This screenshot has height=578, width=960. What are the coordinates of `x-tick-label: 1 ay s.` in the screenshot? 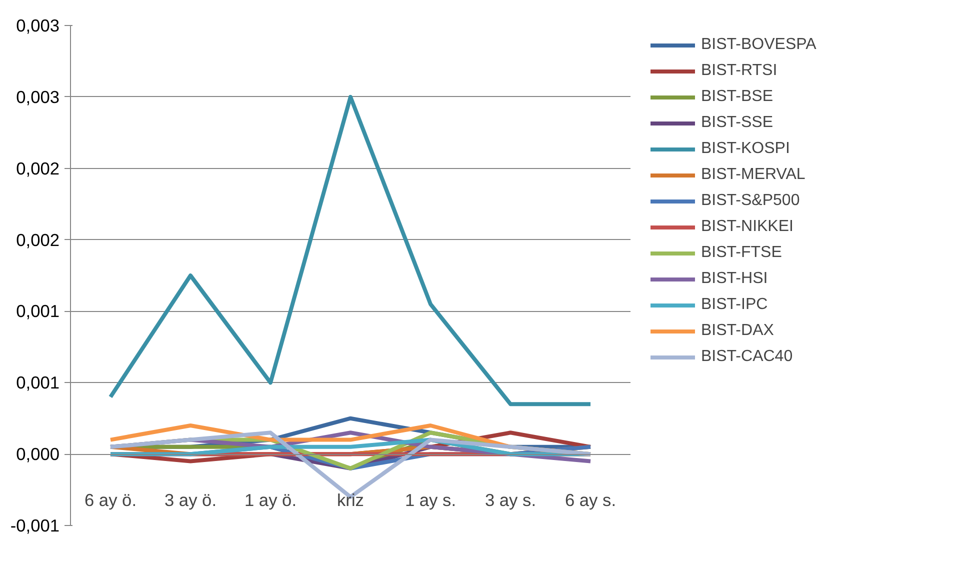 It's located at (430, 500).